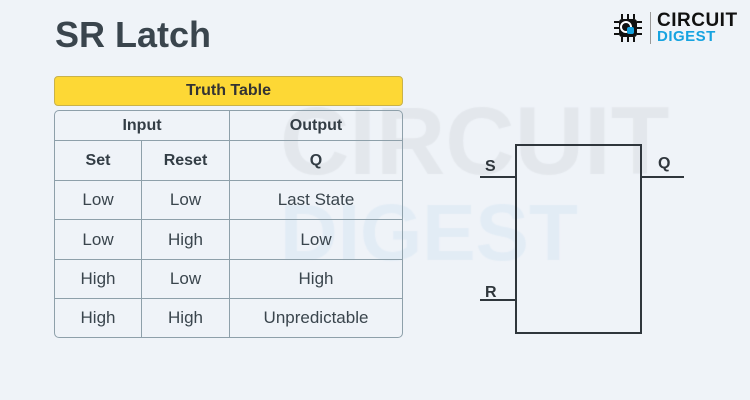  I want to click on cell: Last State, so click(316, 201).